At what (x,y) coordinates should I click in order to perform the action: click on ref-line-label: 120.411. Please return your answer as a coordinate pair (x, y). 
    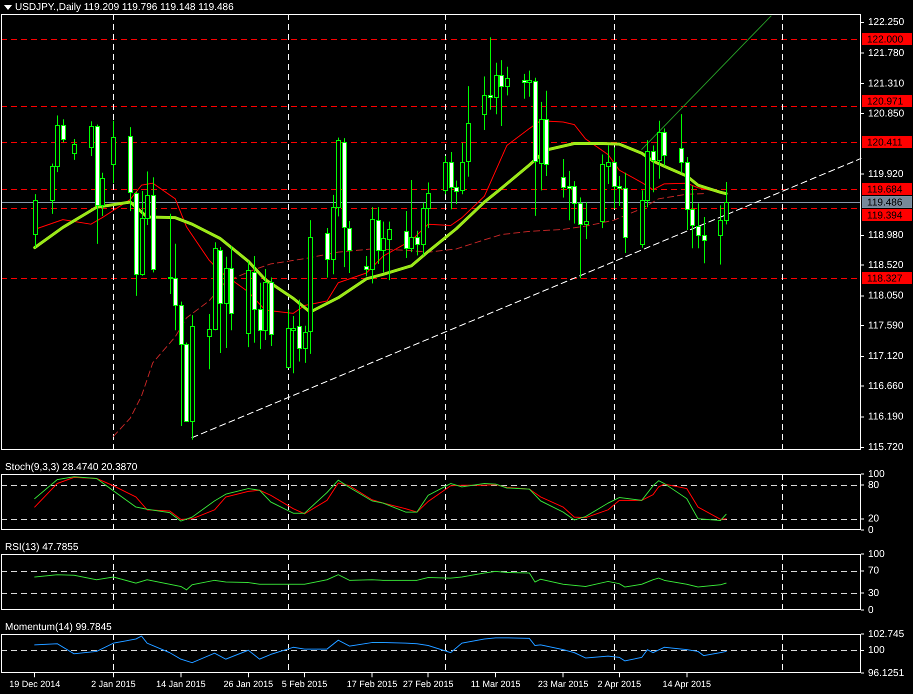
    Looking at the image, I should click on (885, 142).